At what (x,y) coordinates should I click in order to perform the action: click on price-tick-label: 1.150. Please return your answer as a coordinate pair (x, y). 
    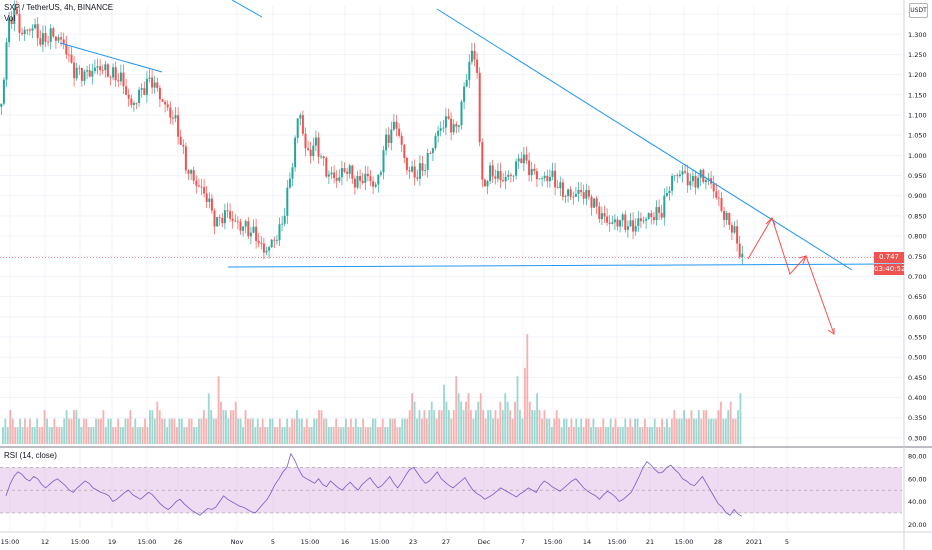
    Looking at the image, I should click on (917, 95).